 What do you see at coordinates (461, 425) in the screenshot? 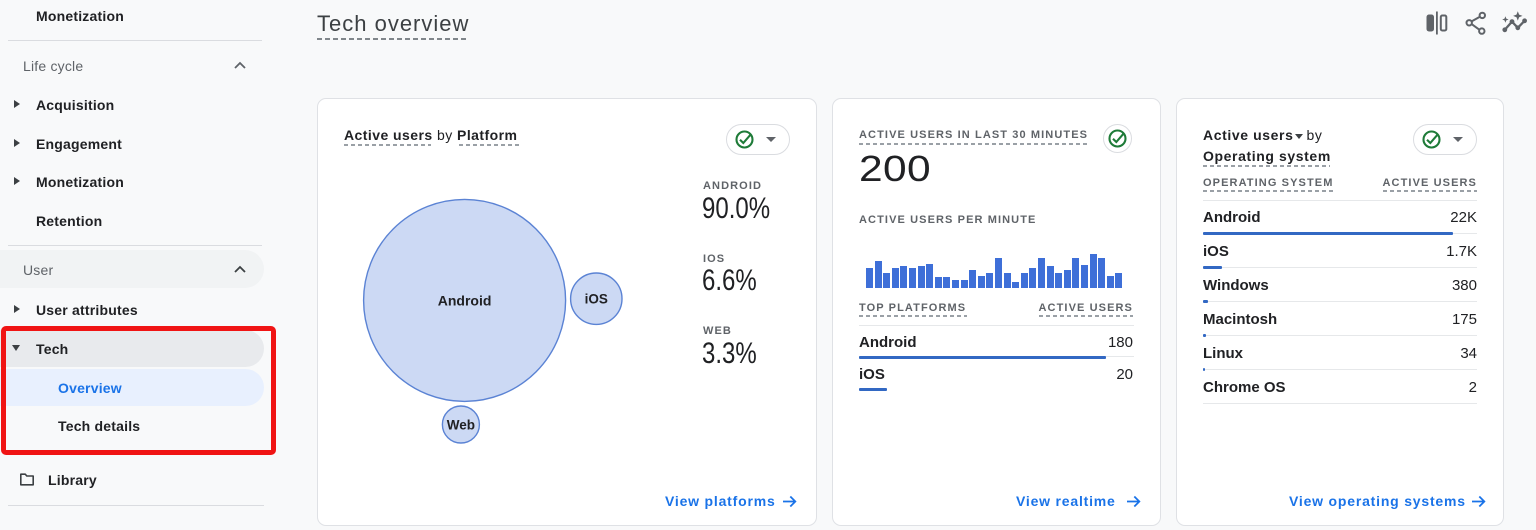
I see `svg-text: Web` at bounding box center [461, 425].